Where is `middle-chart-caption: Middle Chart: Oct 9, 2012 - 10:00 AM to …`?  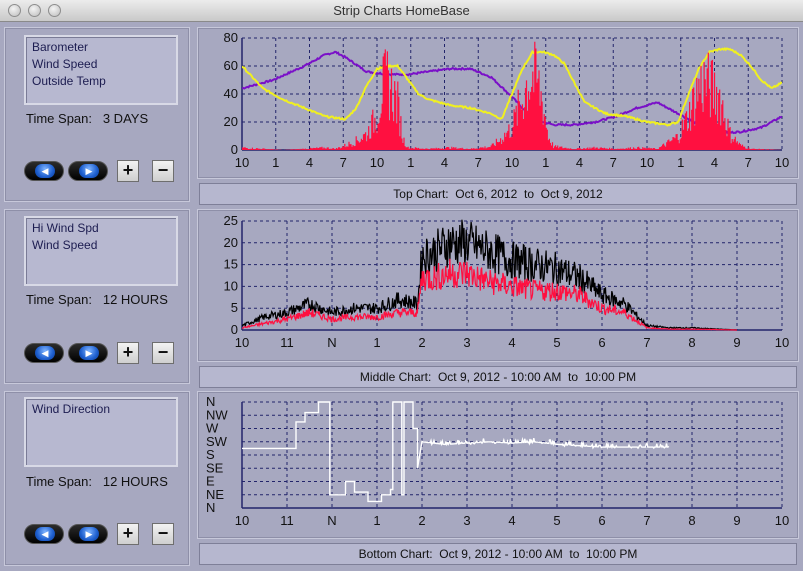 middle-chart-caption: Middle Chart: Oct 9, 2012 - 10:00 AM to … is located at coordinates (498, 377).